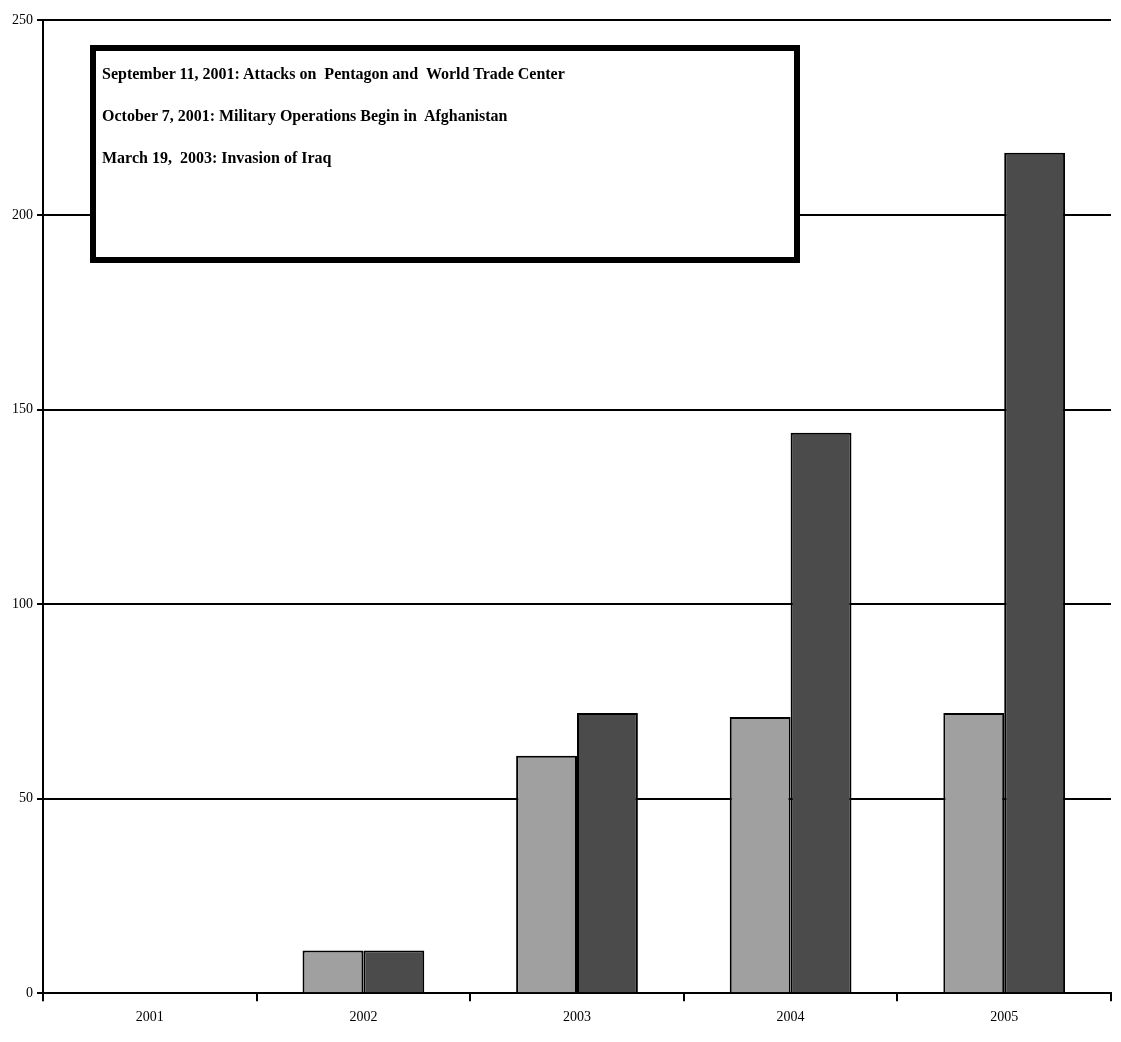 The image size is (1121, 1042). Describe the element at coordinates (333, 74) in the screenshot. I see `annotation: September 11, 2001: Attacks on Pentagon and World Trade Center` at that location.